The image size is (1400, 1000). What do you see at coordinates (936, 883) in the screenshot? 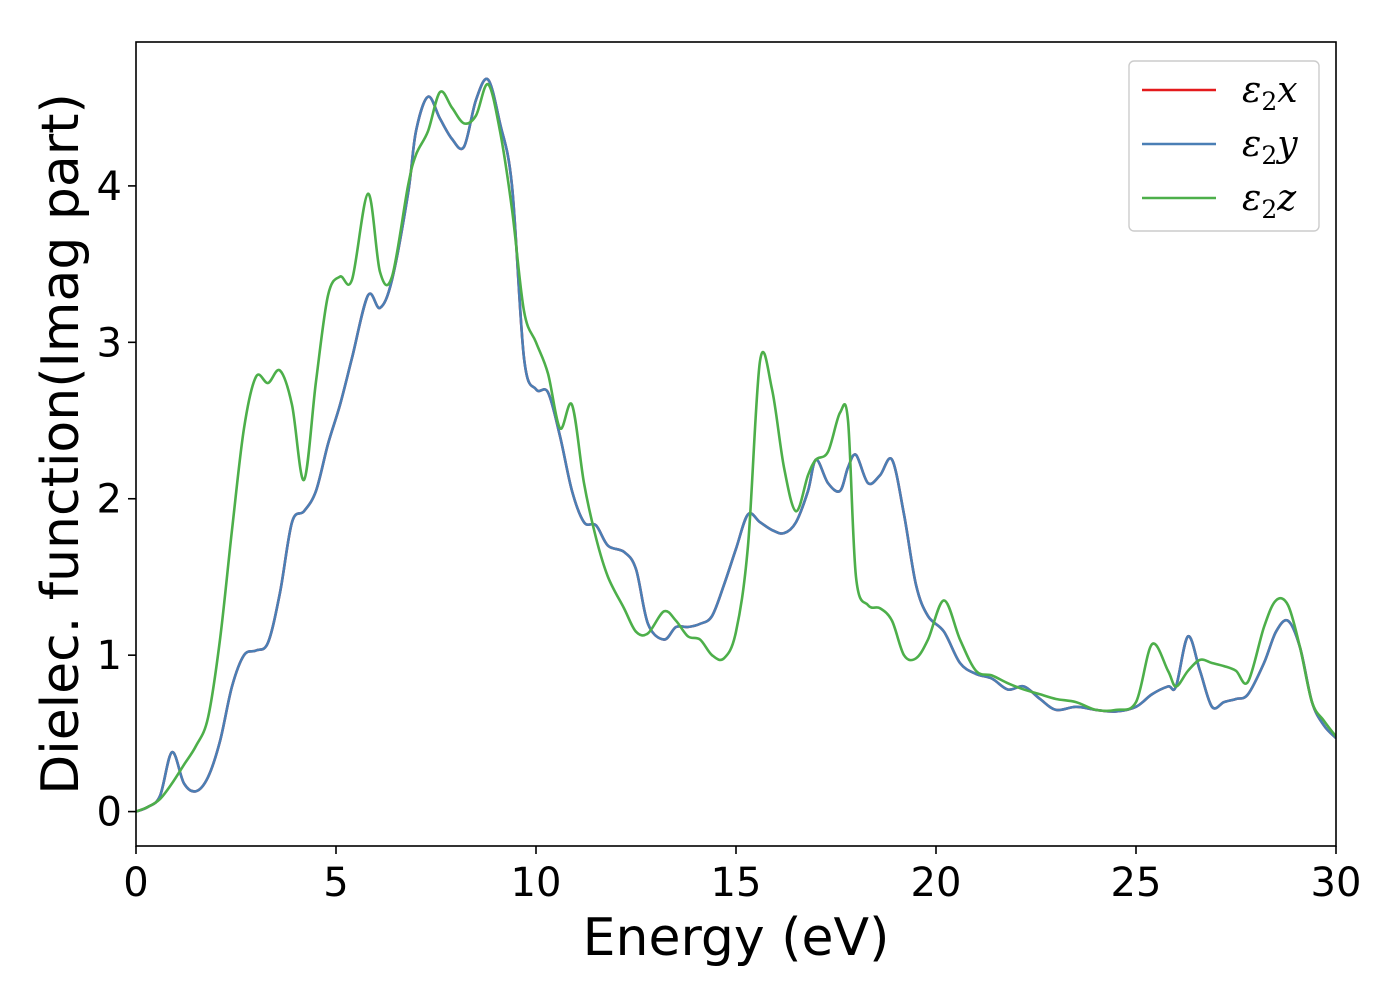
I see `x-tick-label: 20` at bounding box center [936, 883].